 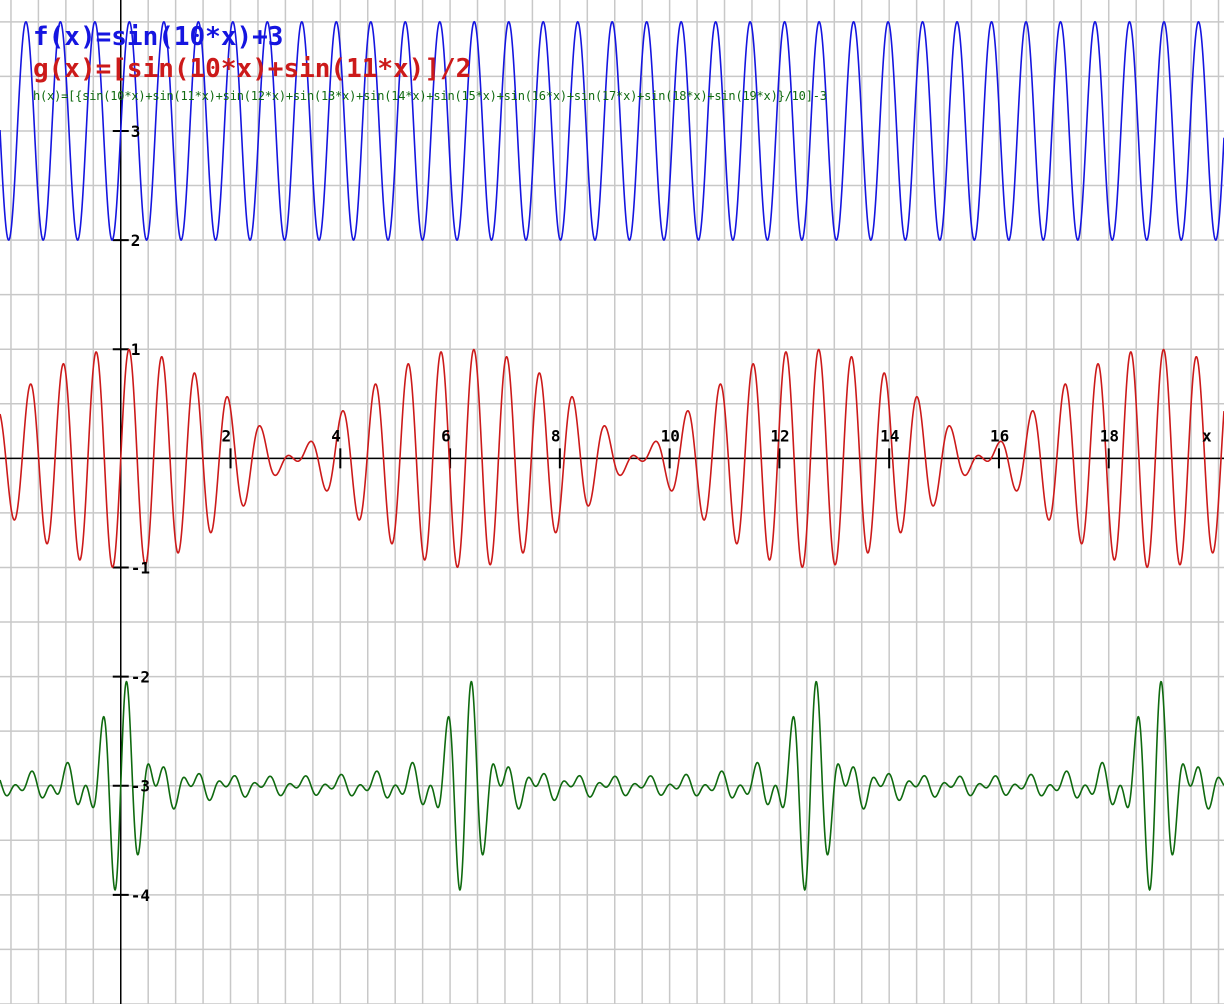 What do you see at coordinates (136, 131) in the screenshot?
I see `y-tick-label-3: 3` at bounding box center [136, 131].